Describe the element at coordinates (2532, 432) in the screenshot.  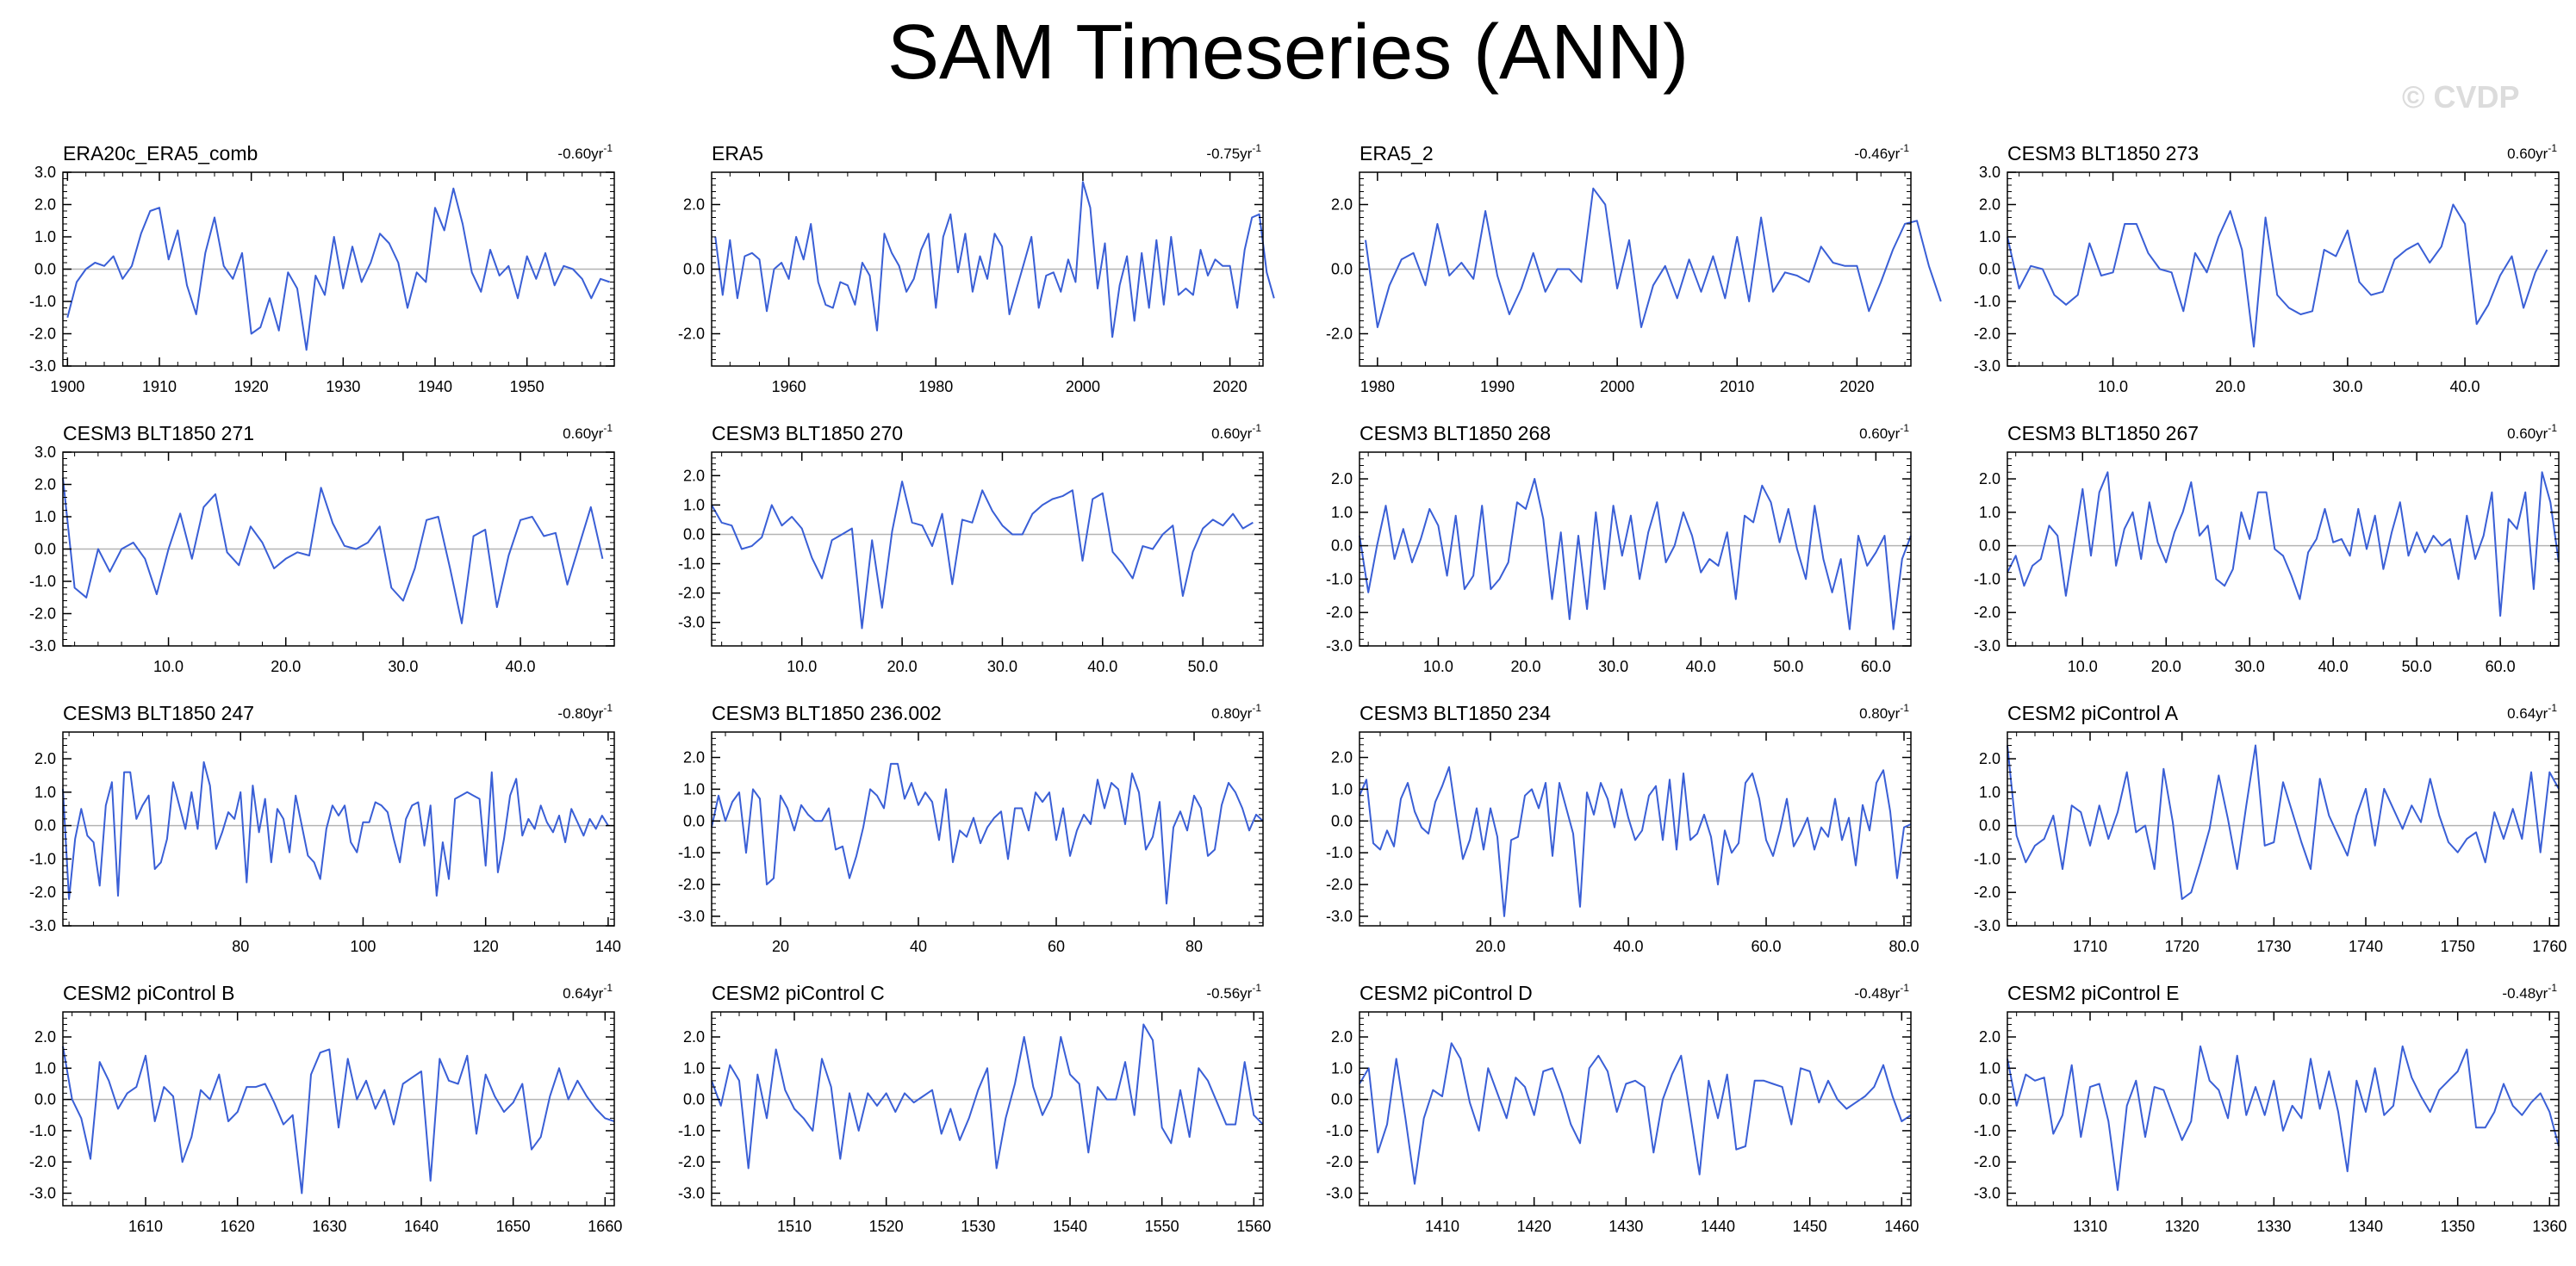
I see `trend-label: 0.60yr-1` at that location.